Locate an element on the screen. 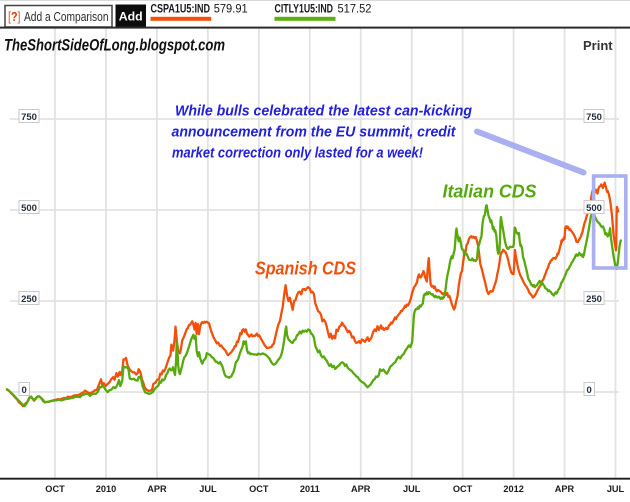  svg-text: 2012 is located at coordinates (513, 489).